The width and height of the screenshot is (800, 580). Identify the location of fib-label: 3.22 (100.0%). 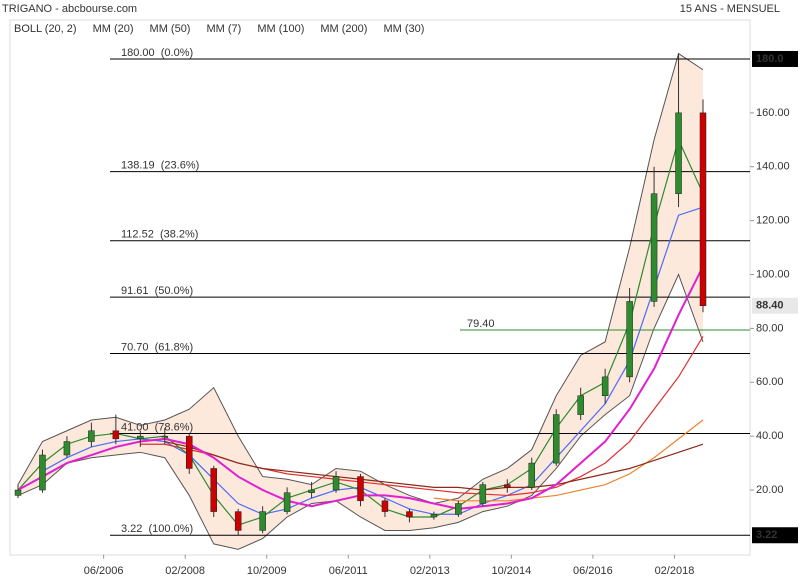
(157, 529).